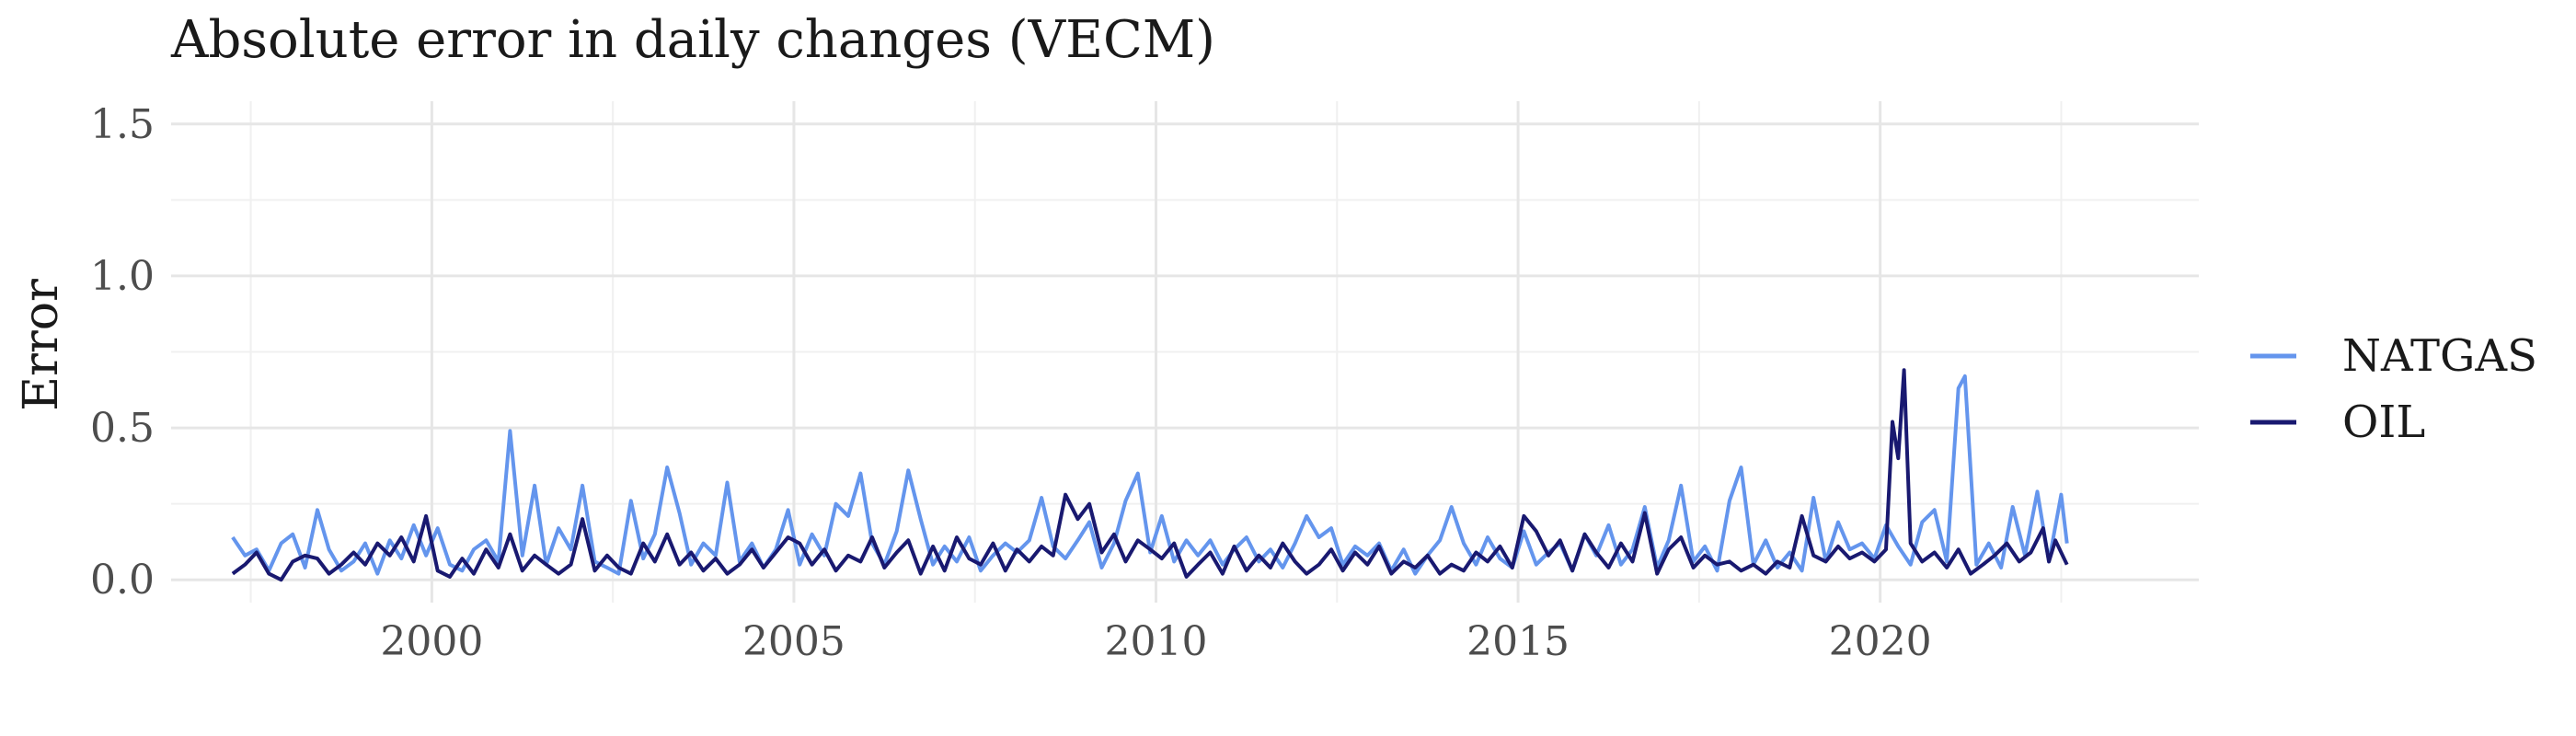 The height and width of the screenshot is (736, 2576). I want to click on legend-label-oil: OIL, so click(2383, 422).